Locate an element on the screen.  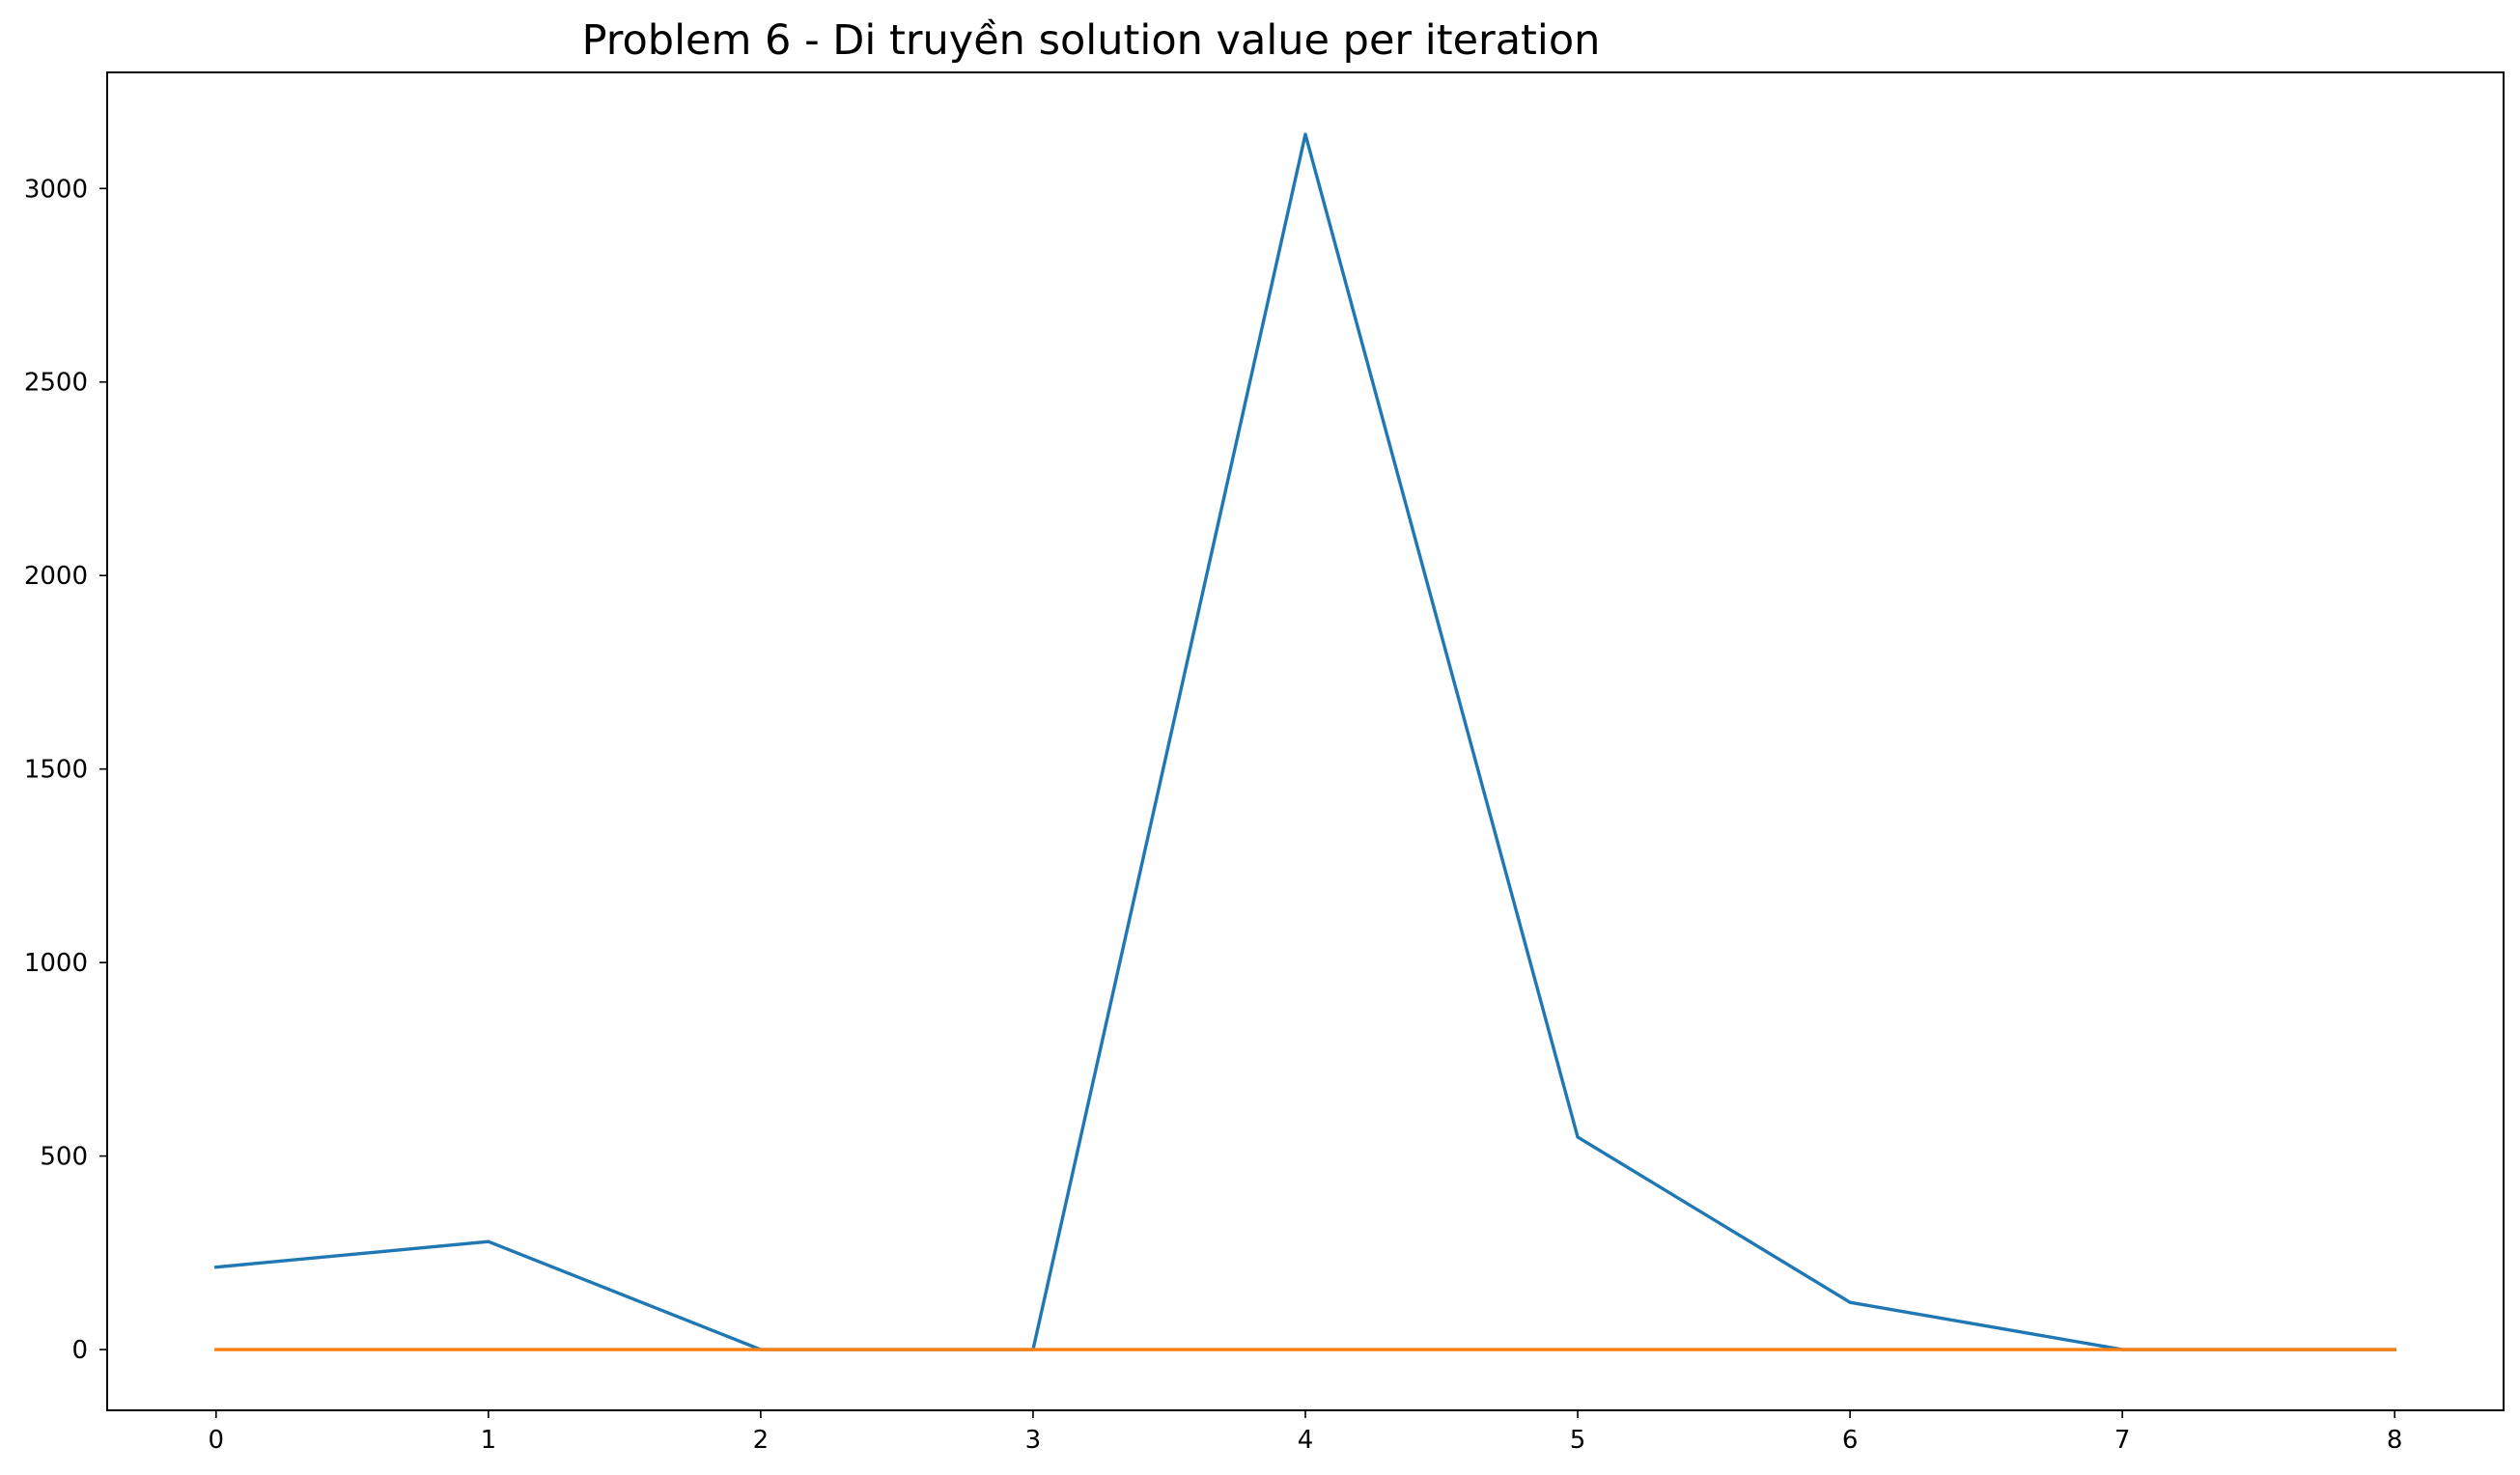
y-tick-label: 1500 is located at coordinates (56, 771).